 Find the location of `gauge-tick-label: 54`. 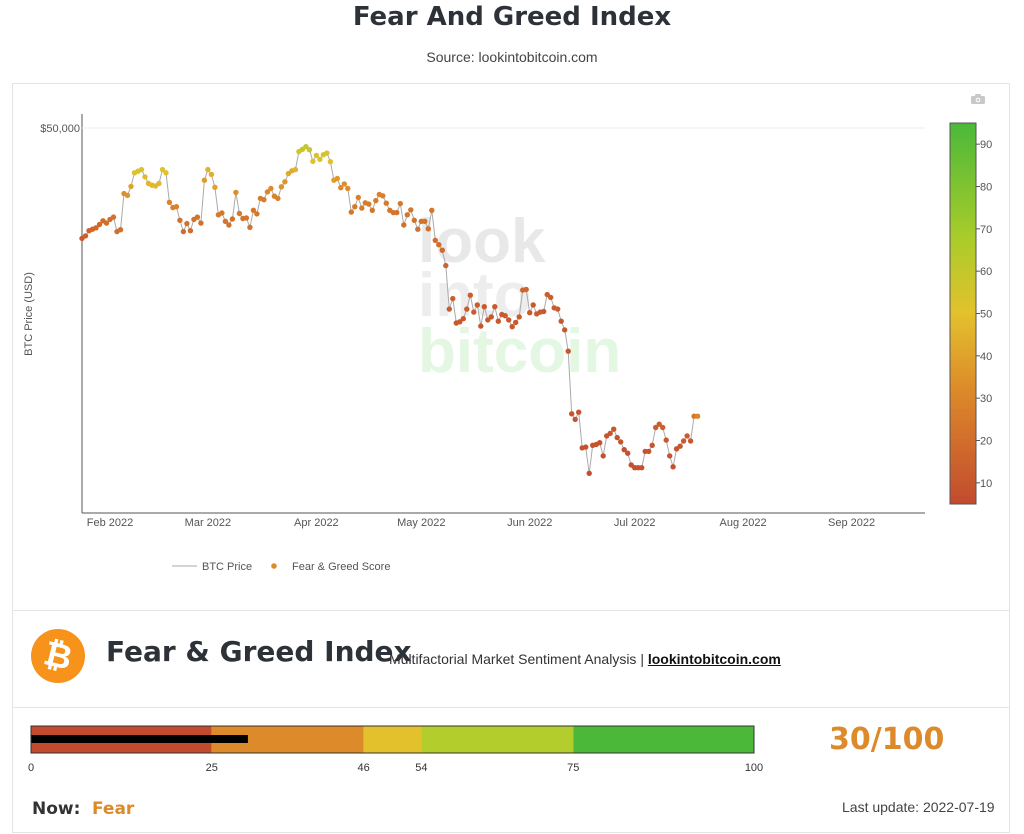

gauge-tick-label: 54 is located at coordinates (421, 768).